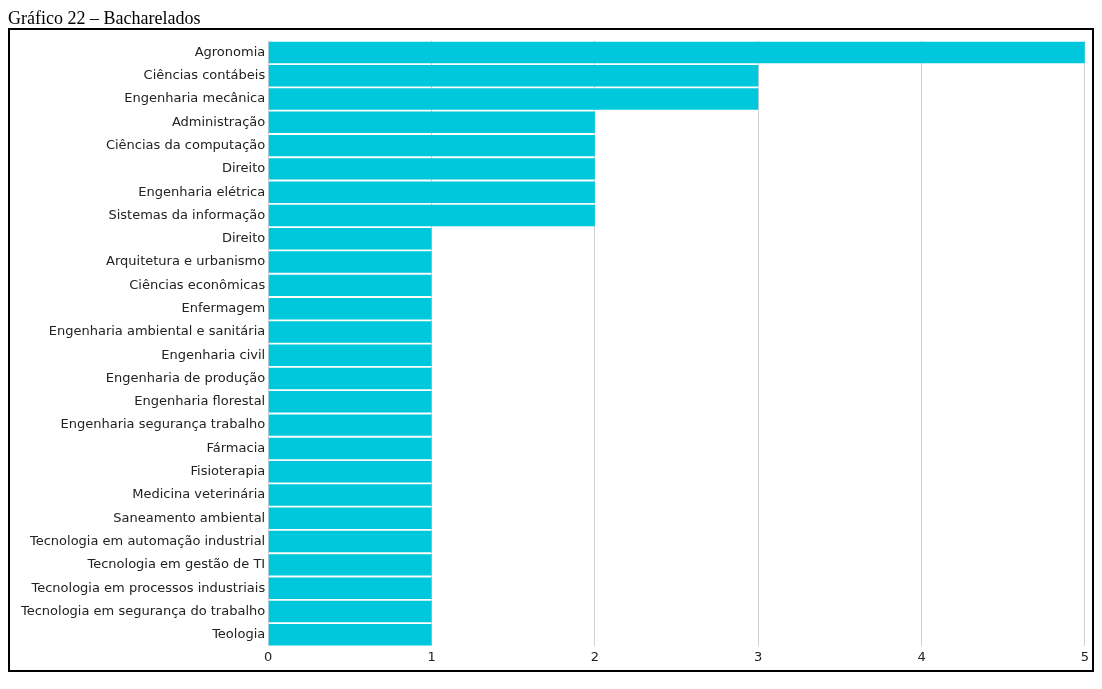 Image resolution: width=1102 pixels, height=689 pixels. I want to click on y-tick-label: Sistemas da informação, so click(187, 214).